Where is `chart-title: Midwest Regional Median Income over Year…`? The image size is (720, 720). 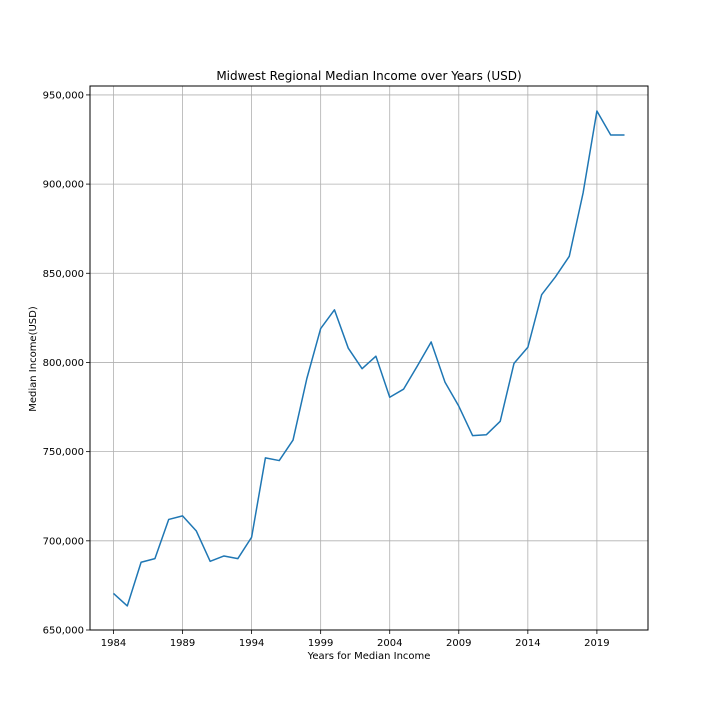 chart-title: Midwest Regional Median Income over Year… is located at coordinates (368, 76).